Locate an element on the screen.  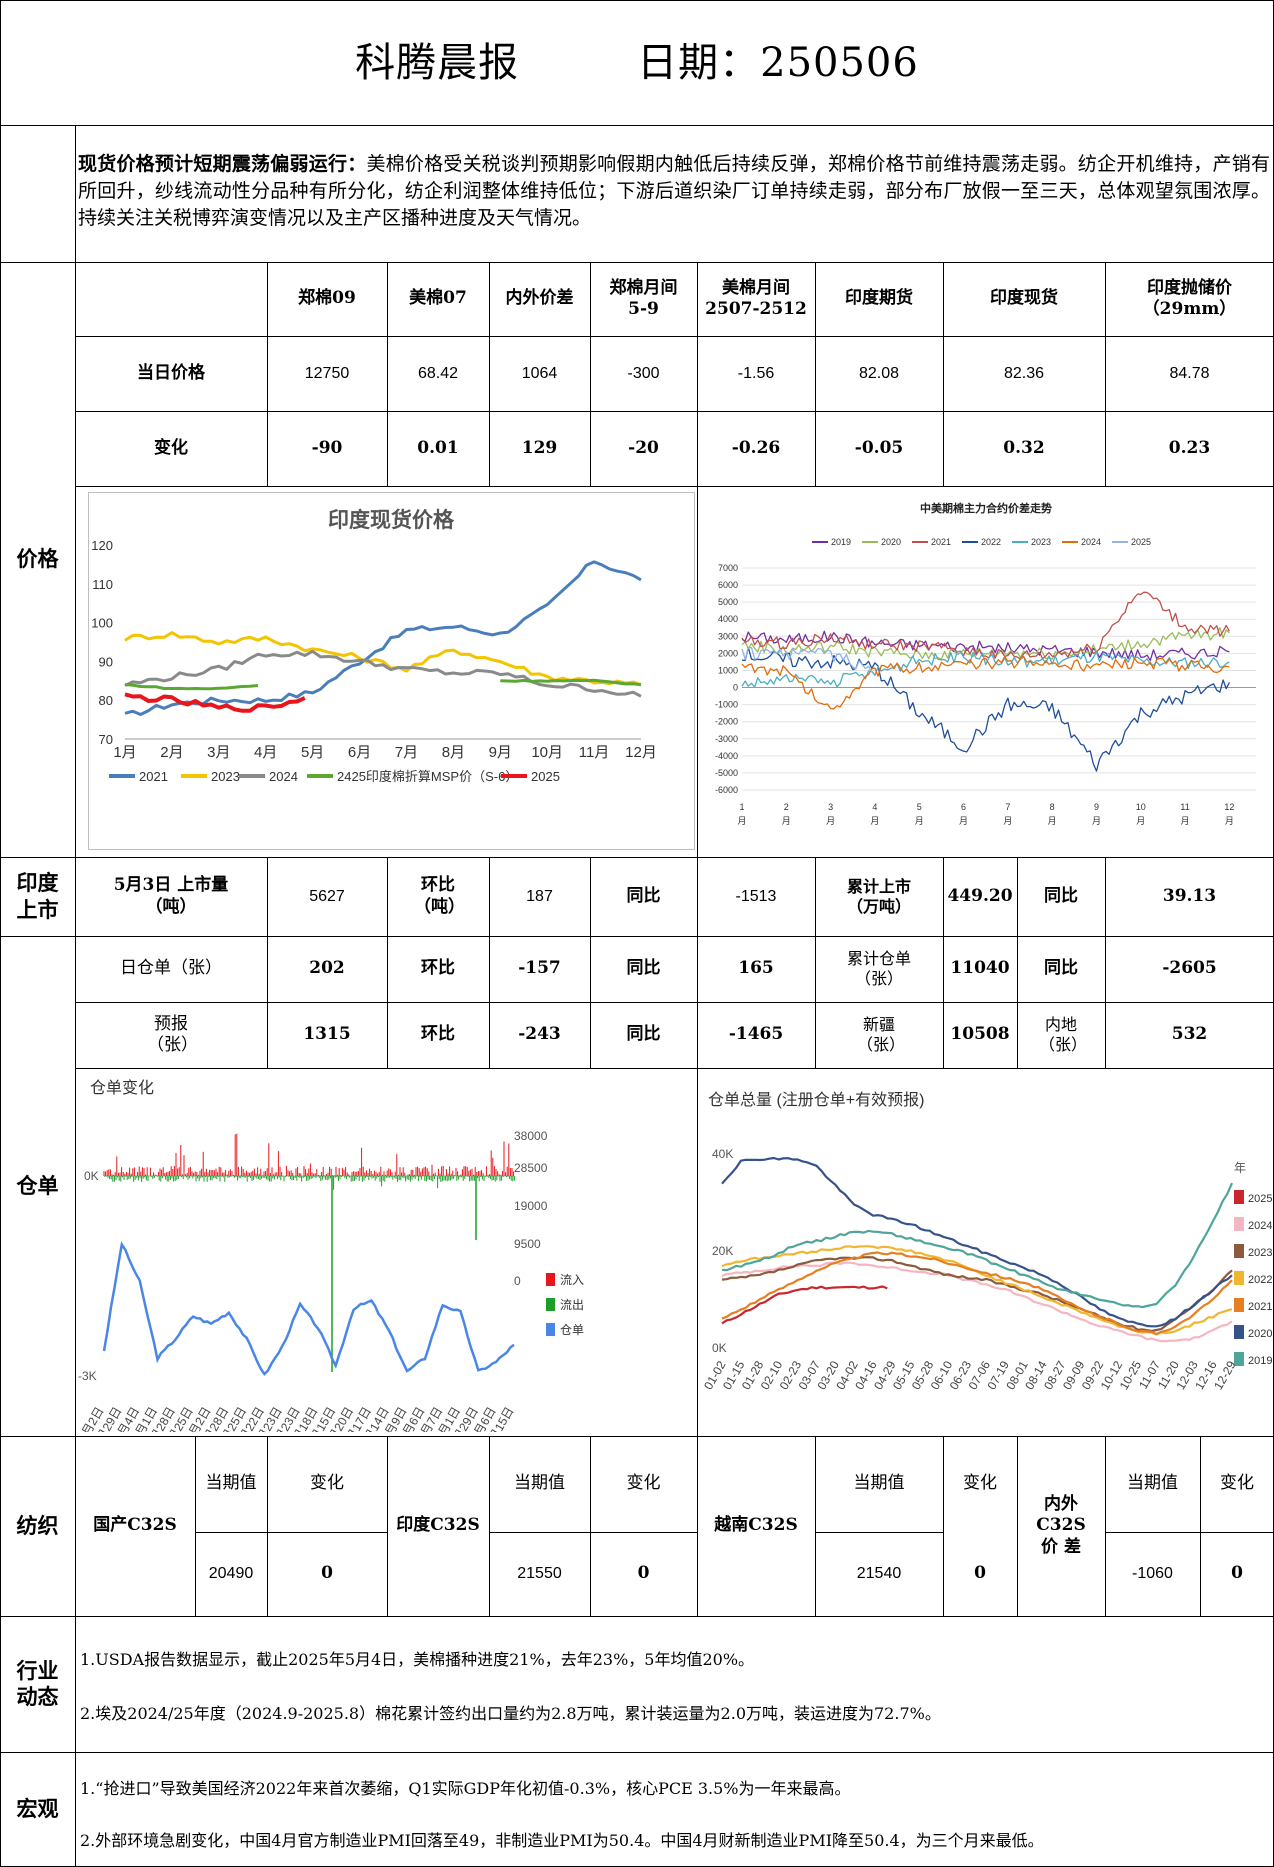
y-tick-label: 110 is located at coordinates (102, 584).